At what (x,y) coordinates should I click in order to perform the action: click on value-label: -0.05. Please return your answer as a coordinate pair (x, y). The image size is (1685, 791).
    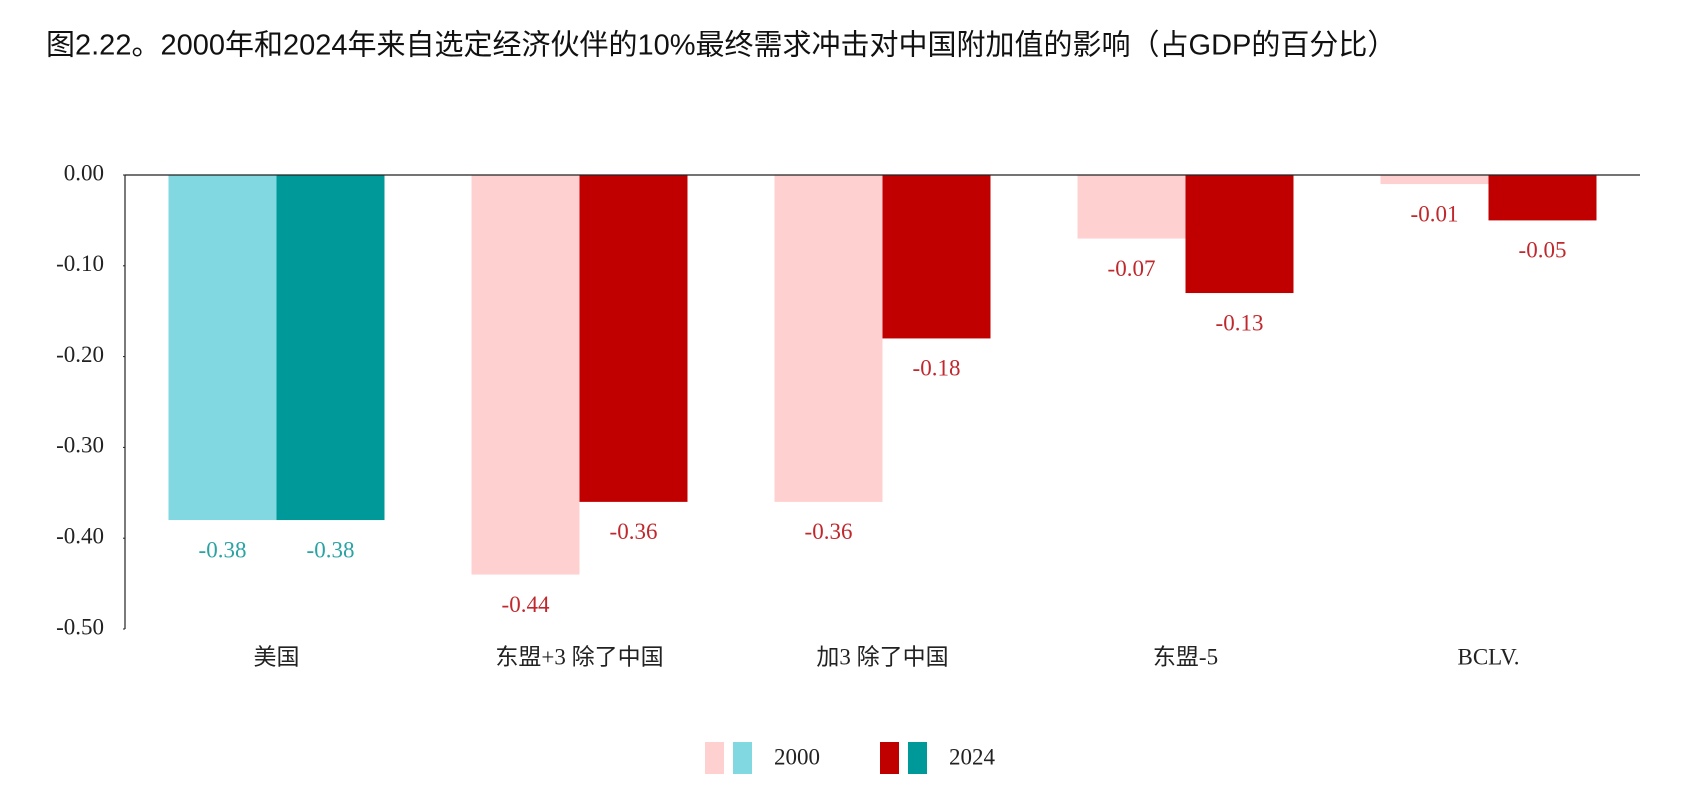
    Looking at the image, I should click on (1543, 250).